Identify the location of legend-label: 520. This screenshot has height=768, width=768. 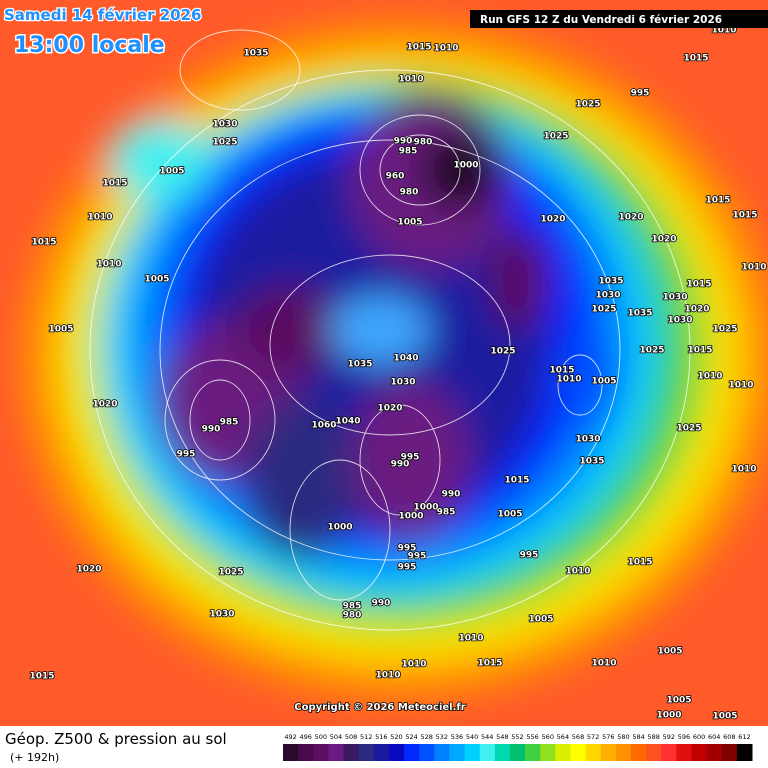
(396, 737).